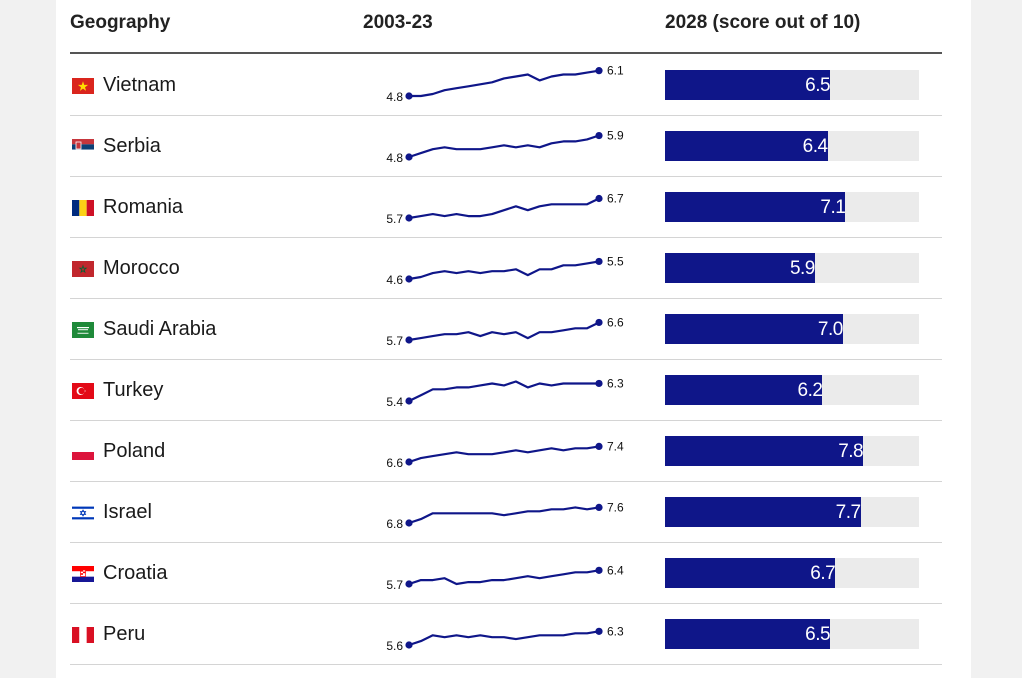 The width and height of the screenshot is (1022, 678). Describe the element at coordinates (615, 199) in the screenshot. I see `trend-end-label: 6.7` at that location.